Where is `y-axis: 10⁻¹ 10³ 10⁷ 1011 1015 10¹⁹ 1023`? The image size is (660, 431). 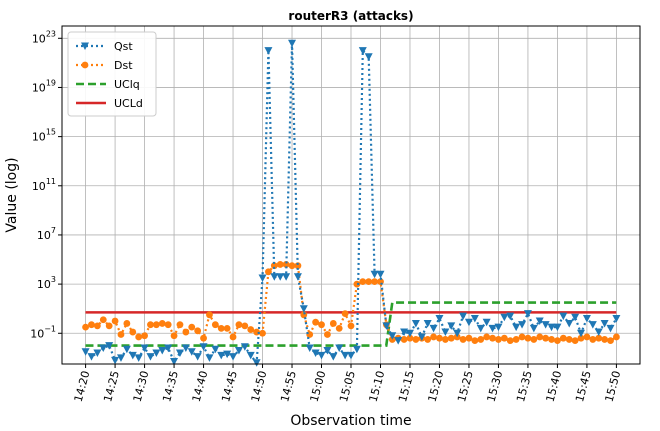 y-axis: 10⁻¹ 10³ 10⁷ 1011 1015 10¹⁹ 1023 is located at coordinates (46, 184).